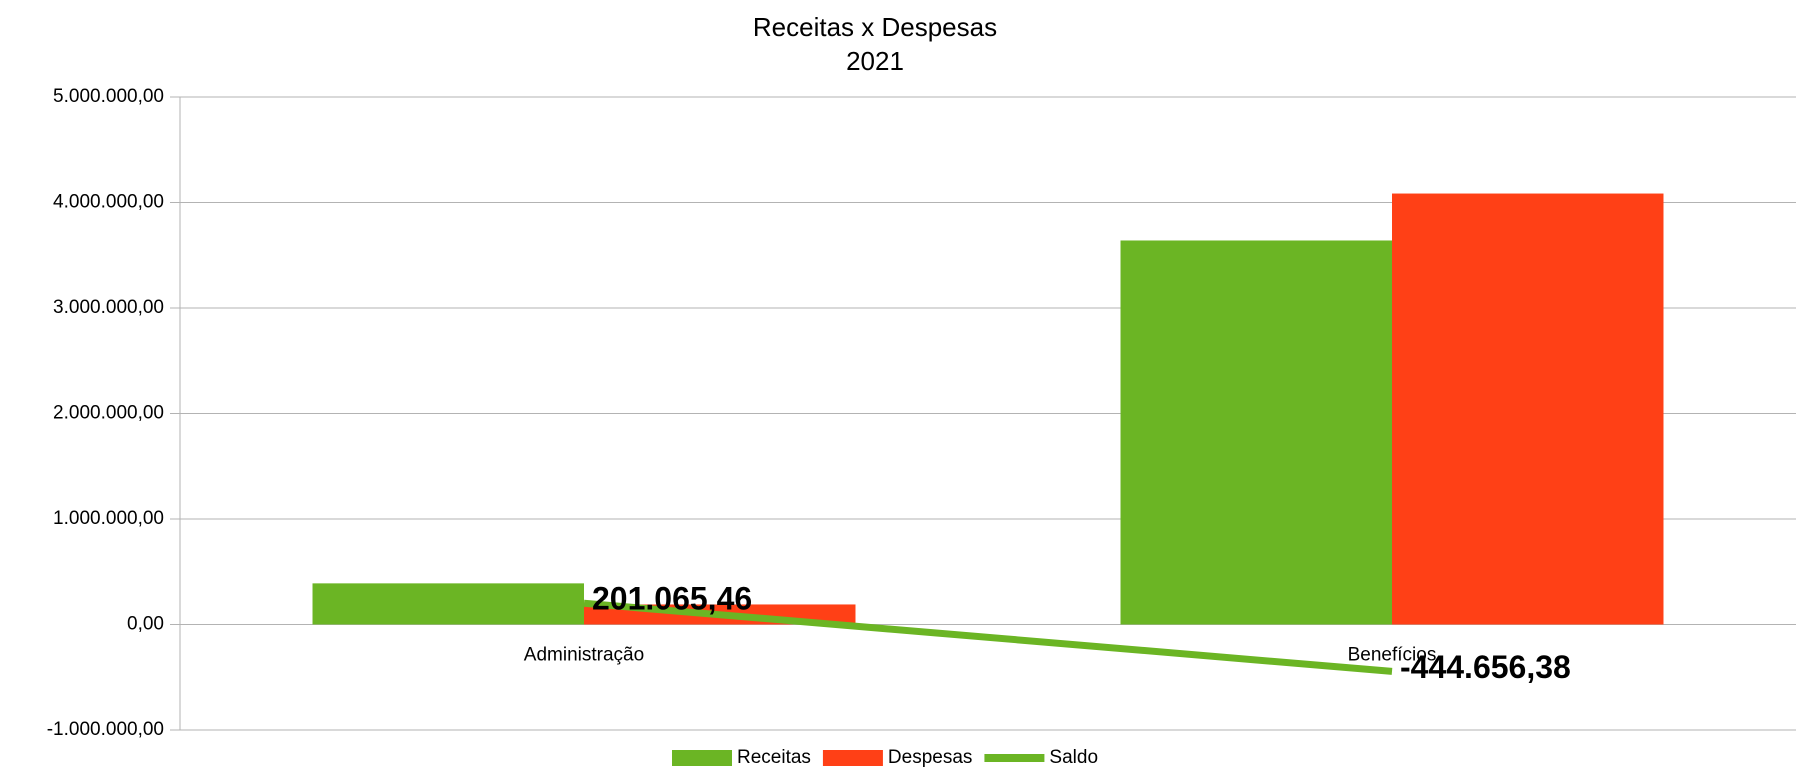  I want to click on y-tick-label: 0,00, so click(145, 624).